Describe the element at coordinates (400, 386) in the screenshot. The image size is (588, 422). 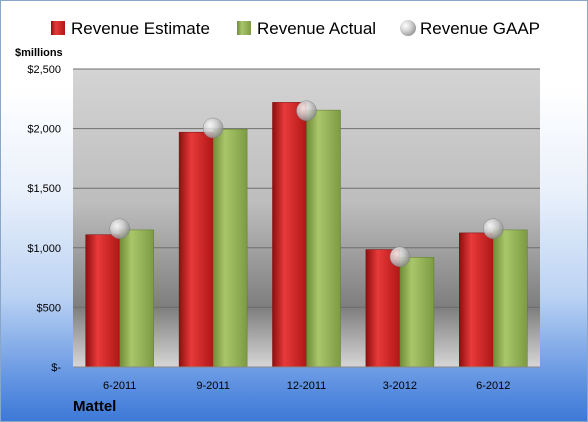
I see `x-tick-label: 3-2012` at that location.